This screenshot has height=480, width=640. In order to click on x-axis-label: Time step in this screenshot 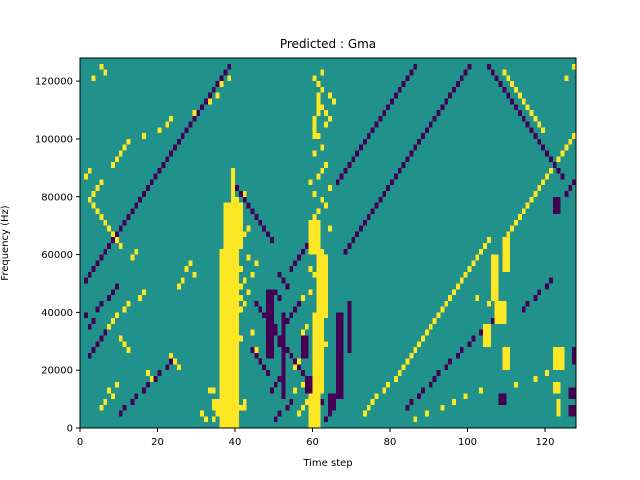, I will do `click(327, 463)`.